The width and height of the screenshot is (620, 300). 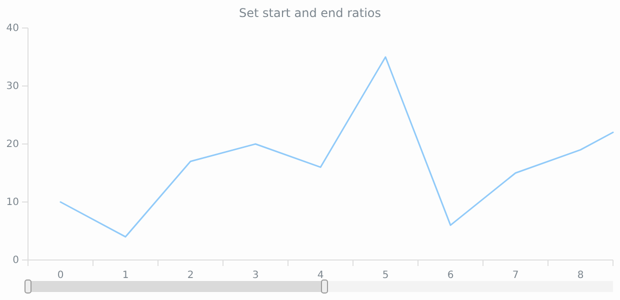 I want to click on x-tick-label: 0, so click(x=60, y=276).